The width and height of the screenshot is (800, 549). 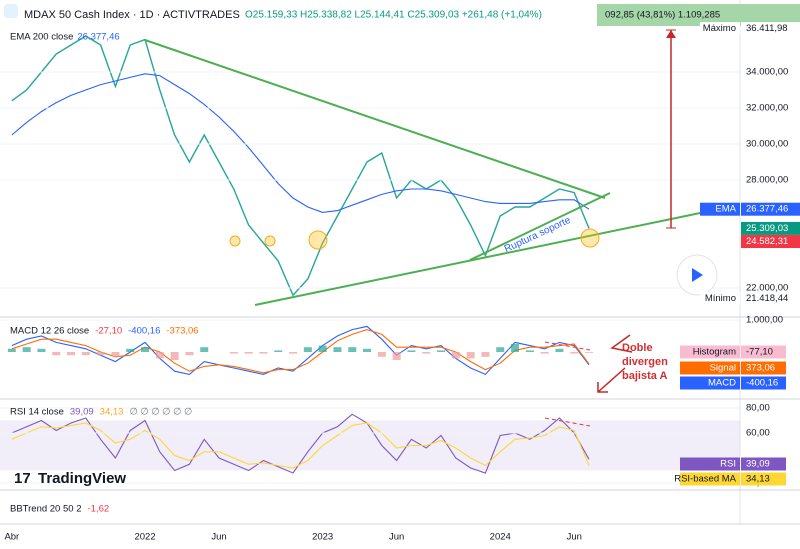 I want to click on indicator-value: 34,13, so click(x=758, y=479).